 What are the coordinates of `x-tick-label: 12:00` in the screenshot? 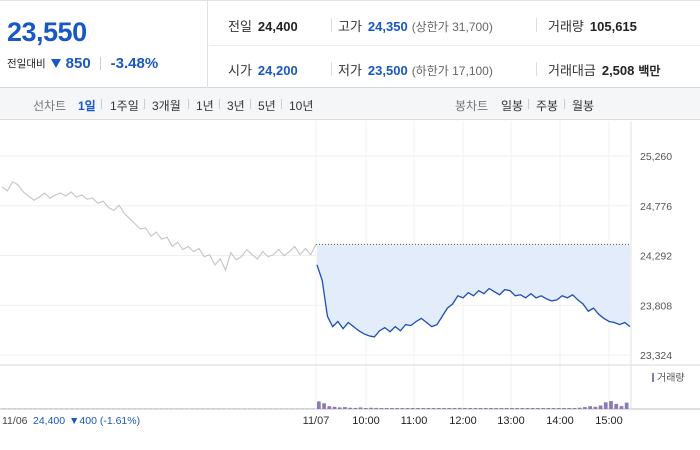 It's located at (463, 421).